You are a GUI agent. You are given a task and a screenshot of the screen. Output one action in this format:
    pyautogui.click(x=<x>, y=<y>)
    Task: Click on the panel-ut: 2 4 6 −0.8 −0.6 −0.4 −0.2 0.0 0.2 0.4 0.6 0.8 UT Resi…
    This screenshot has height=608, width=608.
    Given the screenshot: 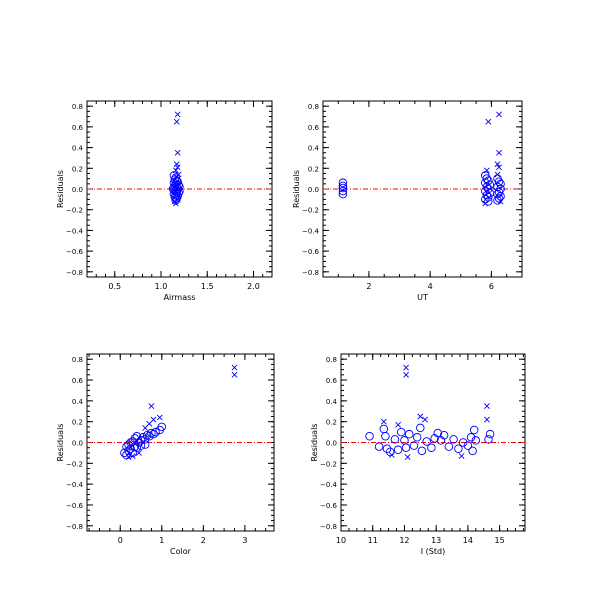 What is the action you would take?
    pyautogui.click(x=407, y=201)
    